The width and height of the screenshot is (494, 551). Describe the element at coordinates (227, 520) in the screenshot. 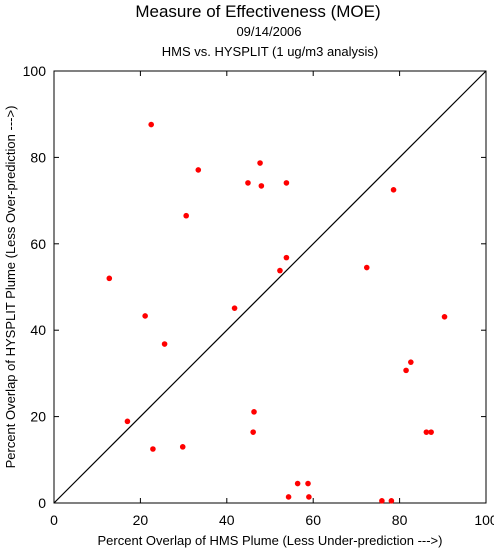

I see `x-tick-label: 40` at that location.